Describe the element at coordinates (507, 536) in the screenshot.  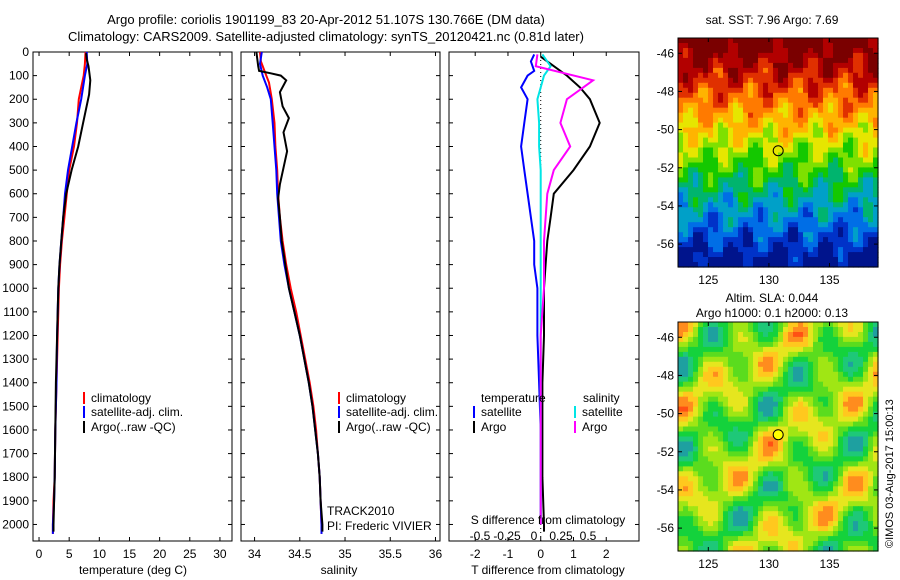
I see `s-tick-label: -0.25` at that location.